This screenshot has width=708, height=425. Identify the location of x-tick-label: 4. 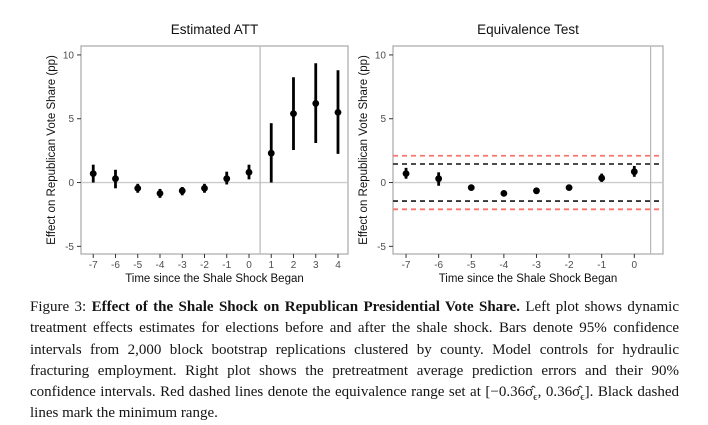
(338, 265).